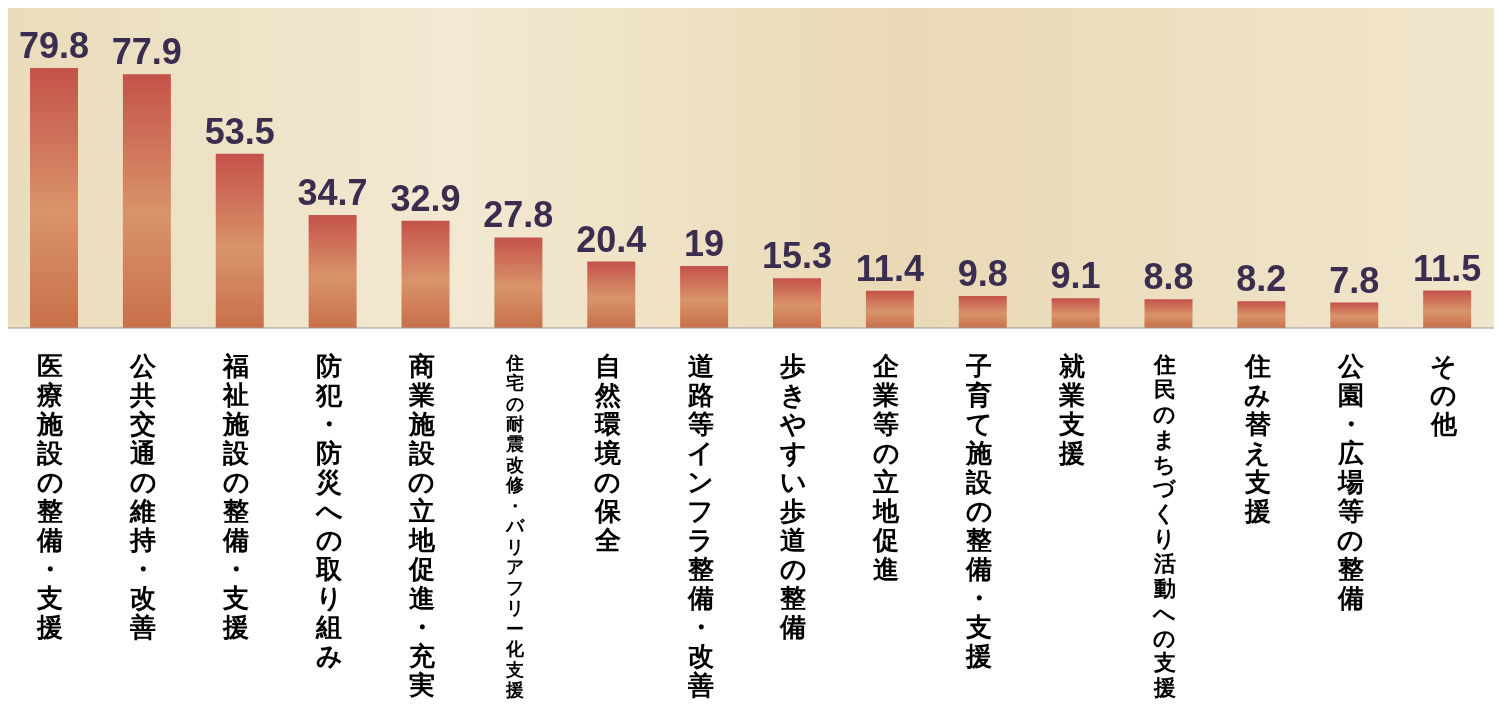 This screenshot has width=1502, height=711. Describe the element at coordinates (425, 198) in the screenshot. I see `data-label: 32.9` at that location.